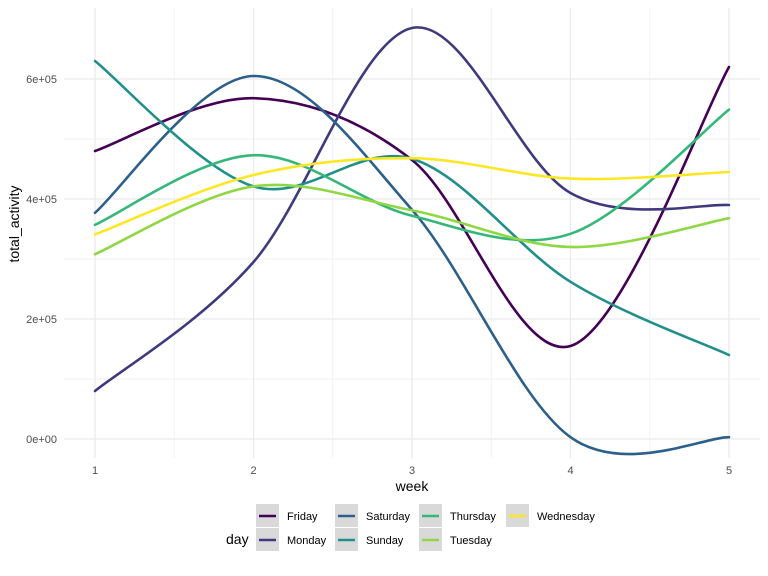  What do you see at coordinates (41, 320) in the screenshot?
I see `y-tick-label: 2e+05` at bounding box center [41, 320].